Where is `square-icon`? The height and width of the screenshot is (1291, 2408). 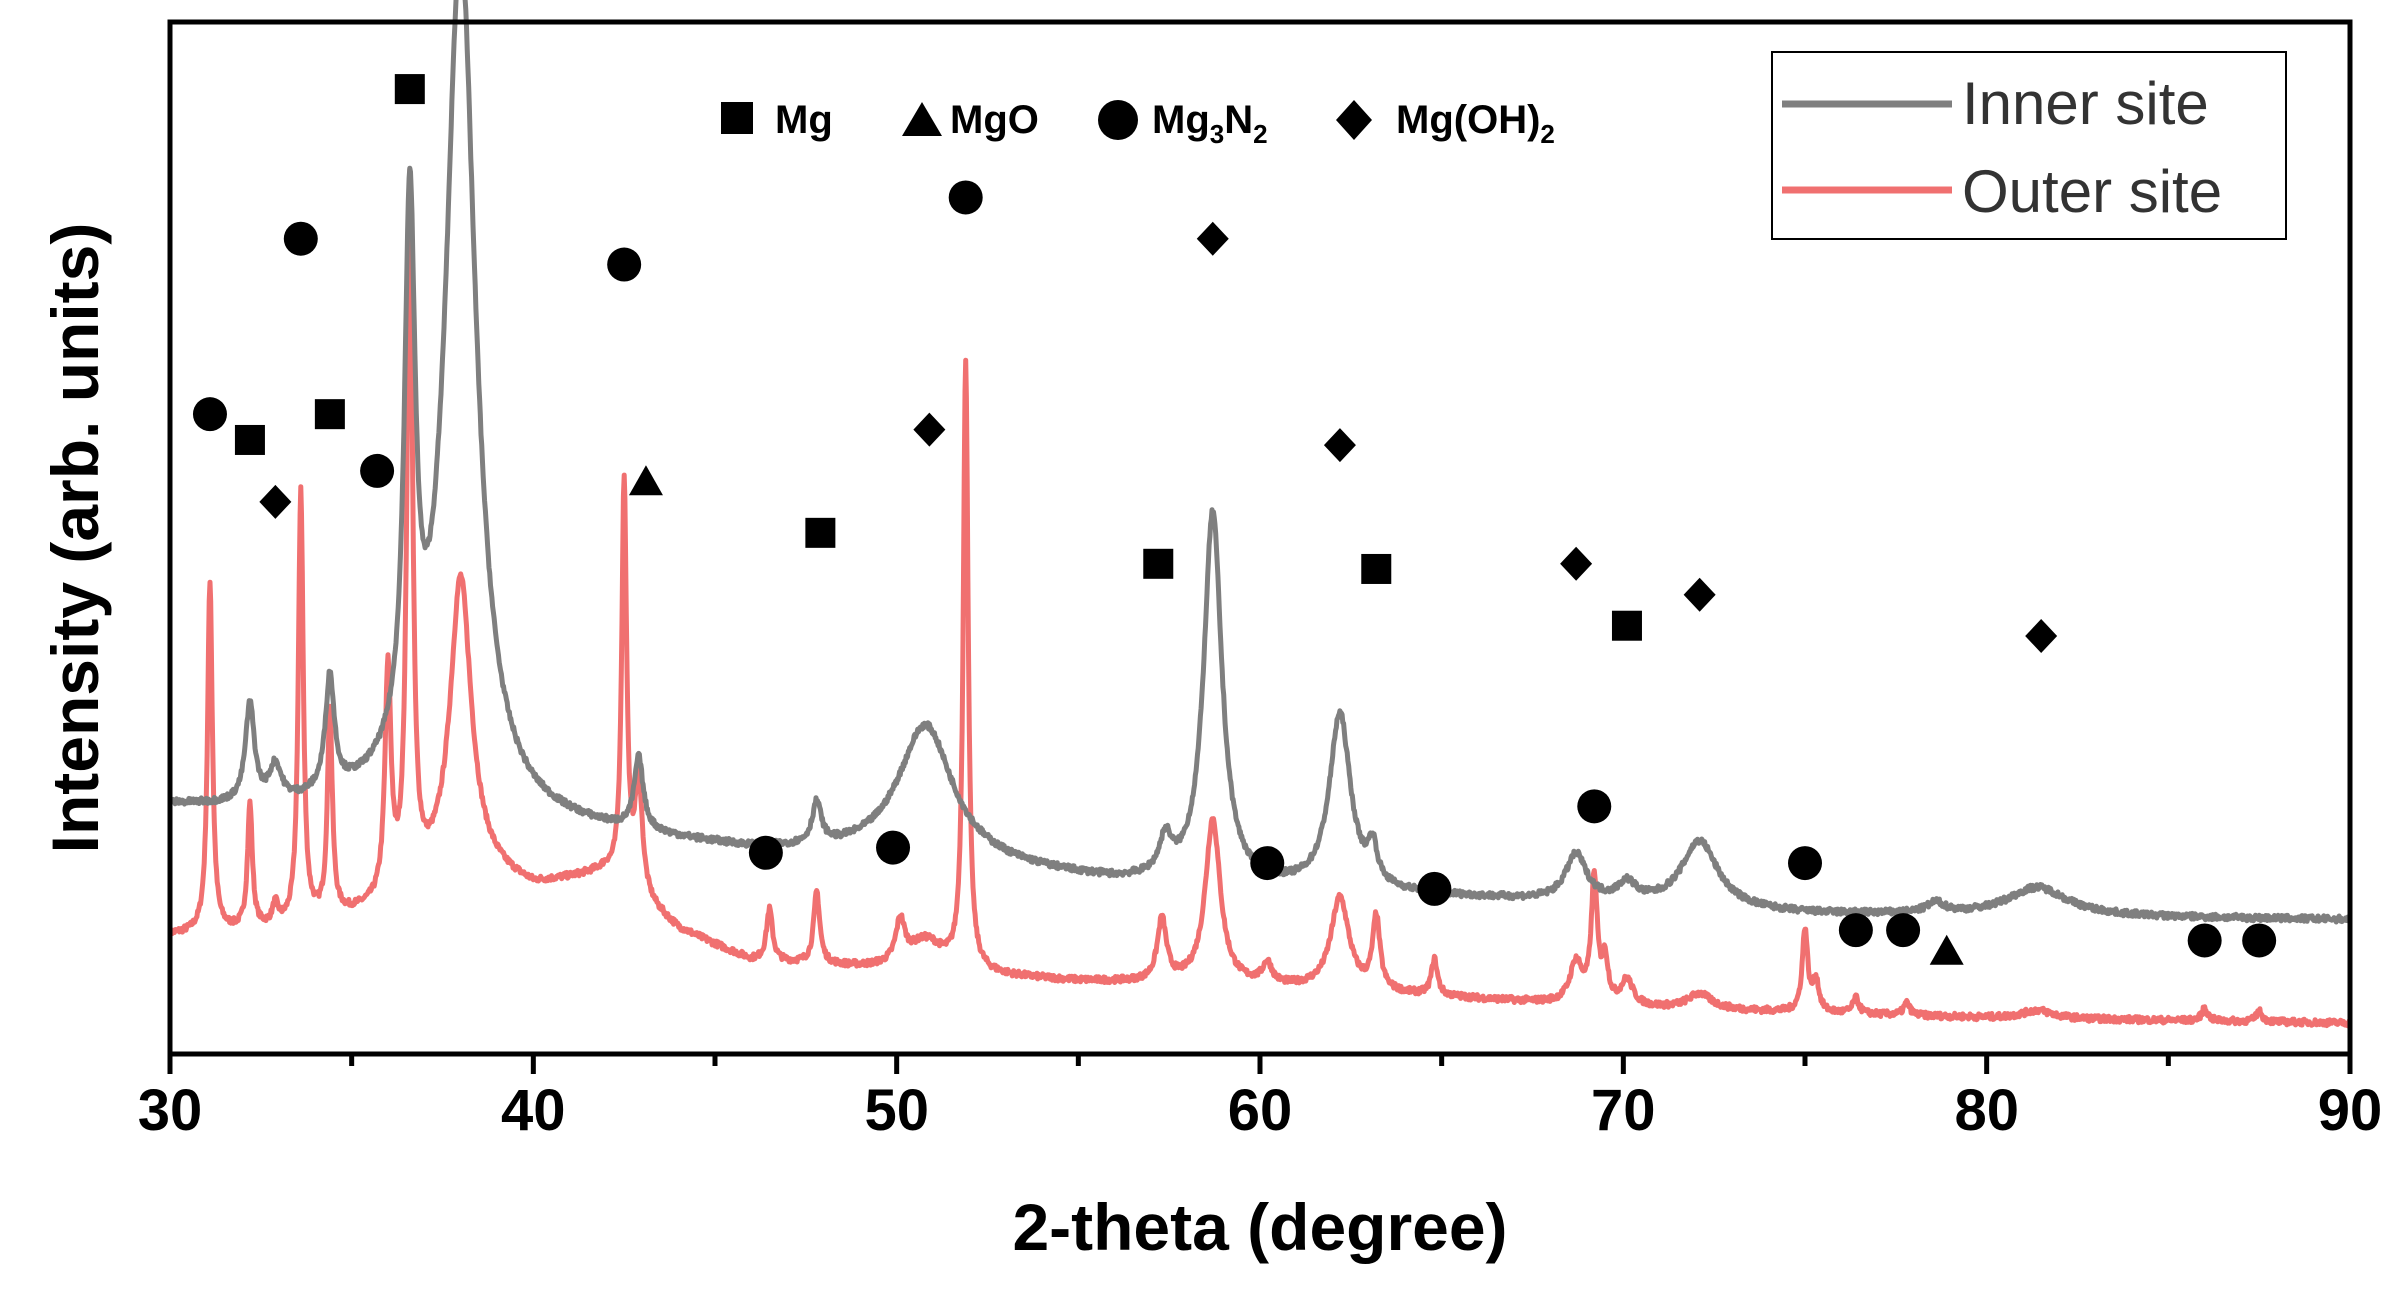 square-icon is located at coordinates (737, 118).